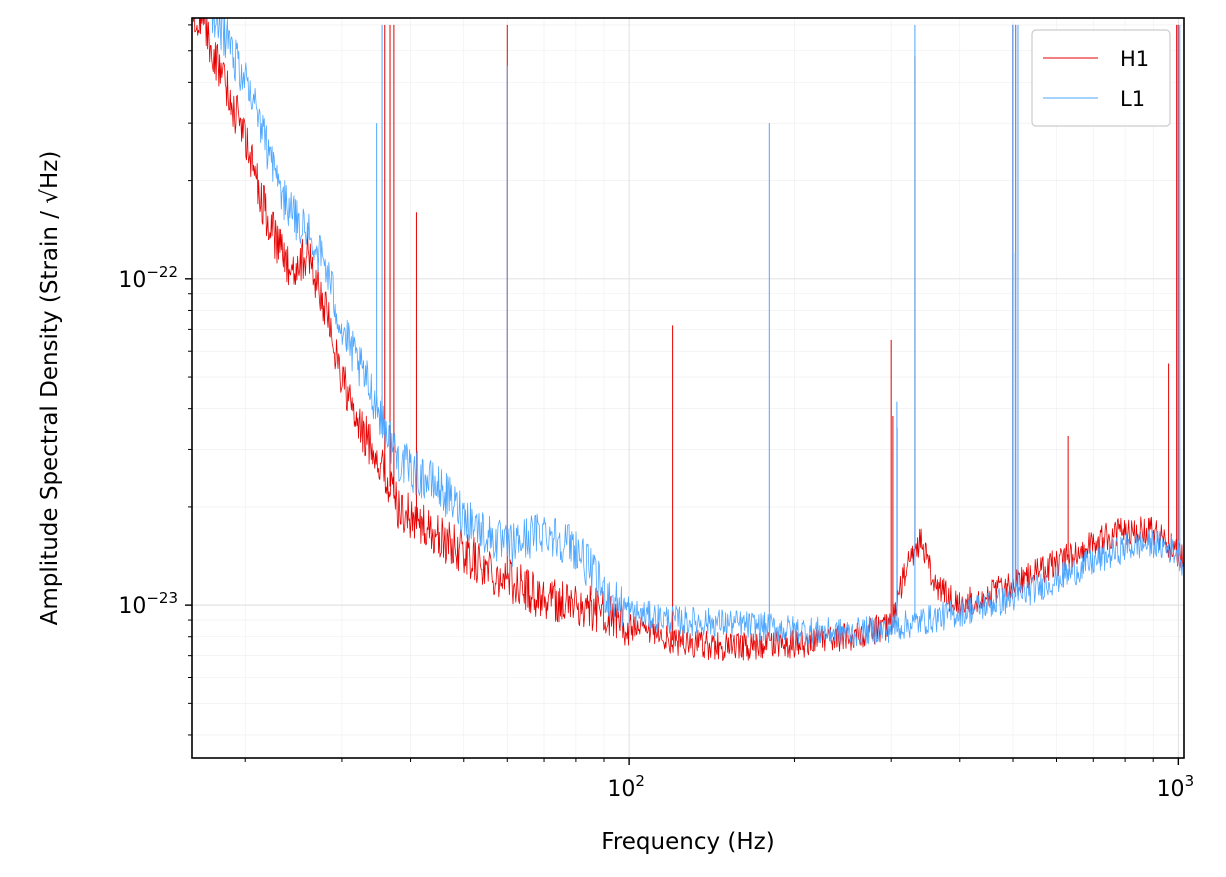 The width and height of the screenshot is (1226, 877). I want to click on legend-label-l1: L1, so click(1132, 99).